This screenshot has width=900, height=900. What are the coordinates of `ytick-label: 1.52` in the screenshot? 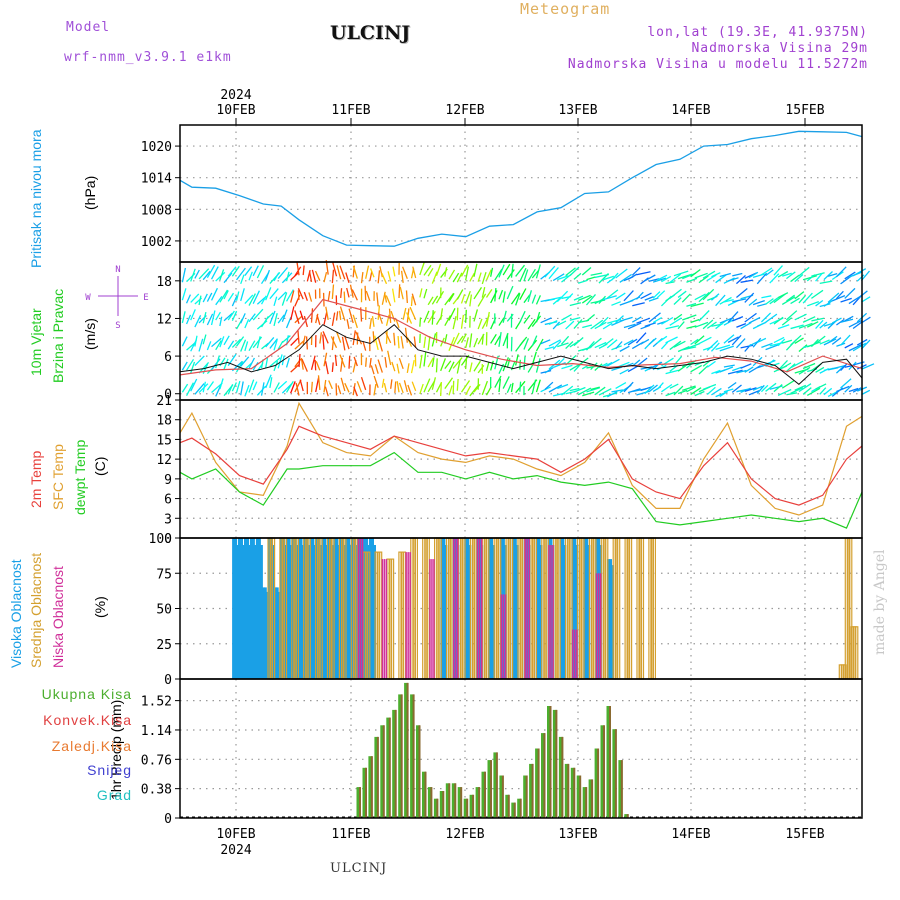 It's located at (156, 702).